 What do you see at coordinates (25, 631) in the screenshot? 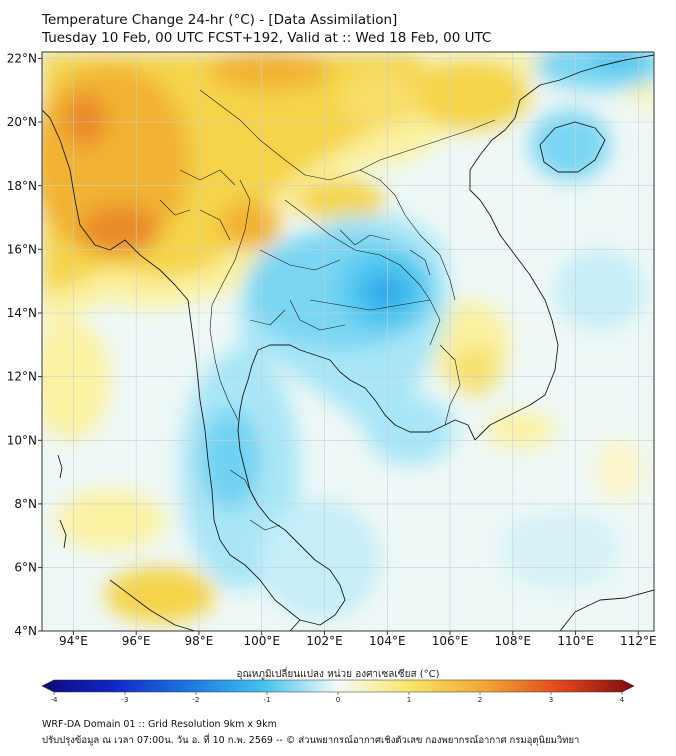
I see `lat-label-4: 4°N` at bounding box center [25, 631].